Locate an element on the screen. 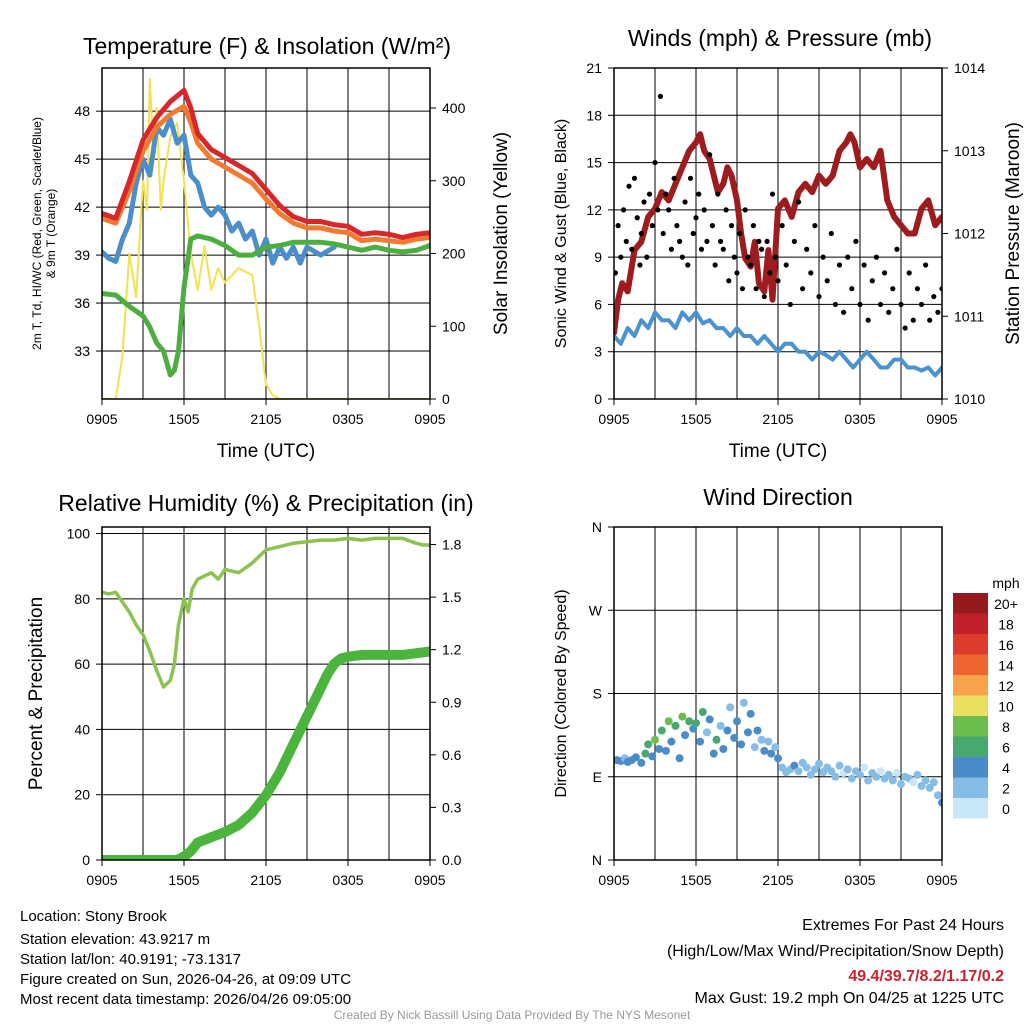 The width and height of the screenshot is (1024, 1024). series-2m-temperature is located at coordinates (266, 163).